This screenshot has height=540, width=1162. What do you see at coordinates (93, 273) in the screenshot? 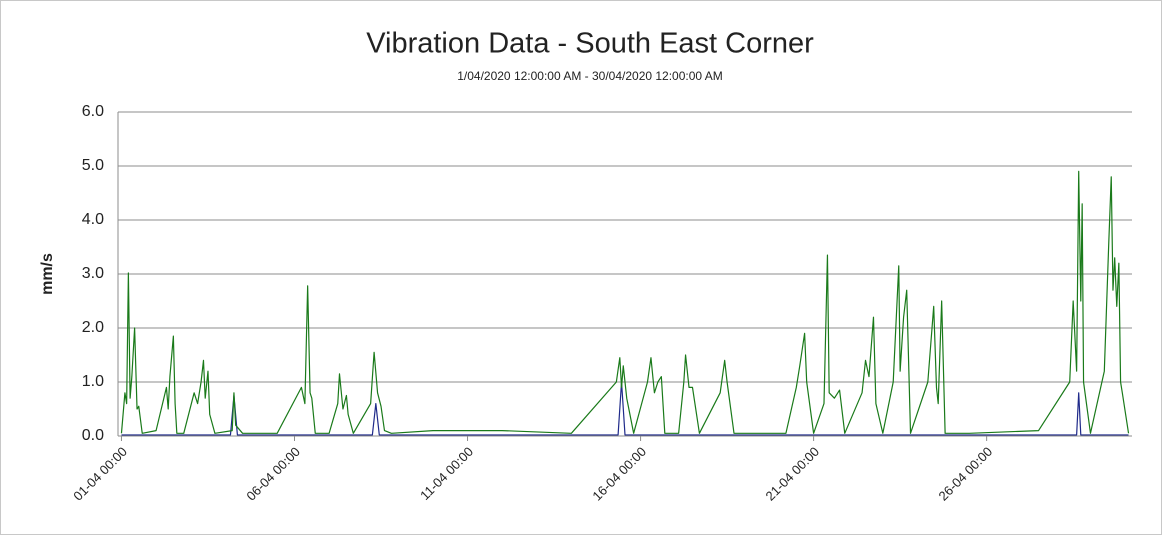
I see `y-tick-label: 3.0` at bounding box center [93, 273].